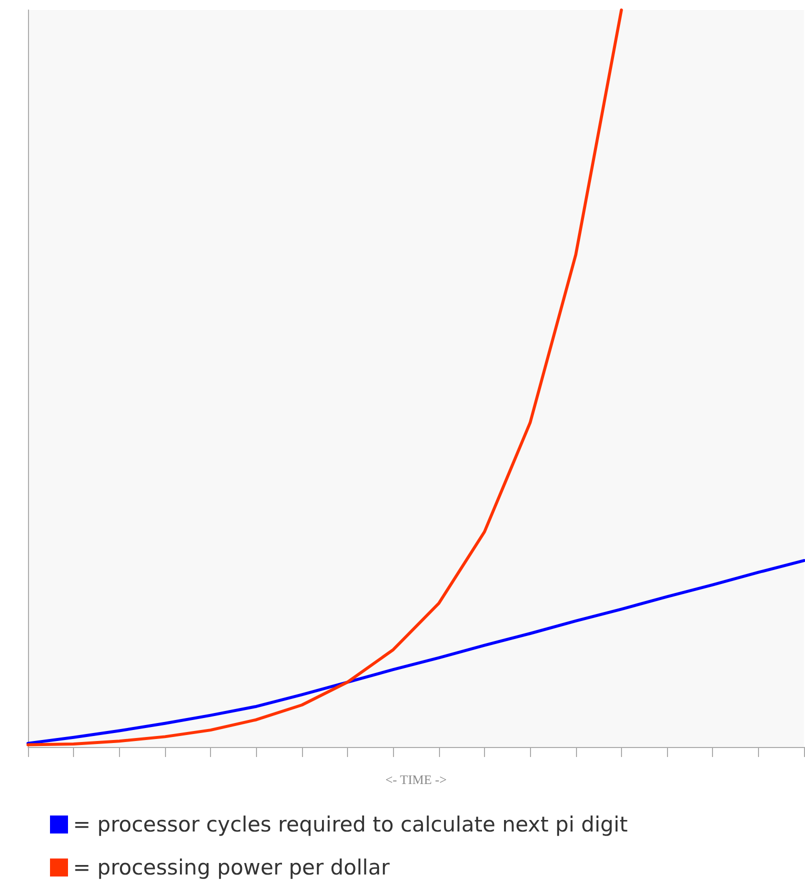  What do you see at coordinates (416, 779) in the screenshot?
I see `x-axis-title: <- TIME ->` at bounding box center [416, 779].